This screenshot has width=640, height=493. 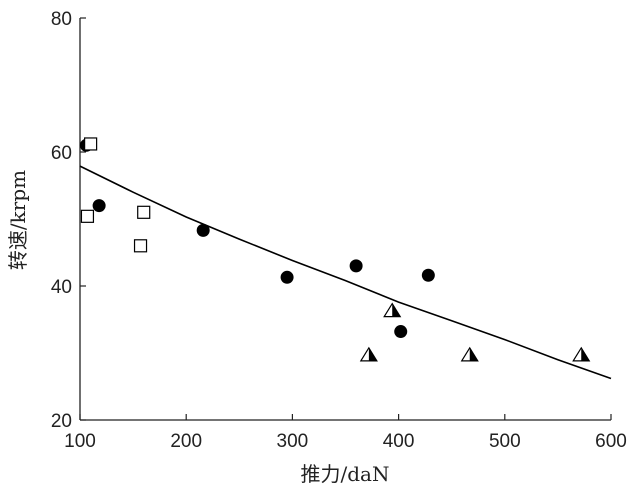 I want to click on y-axis-title: 转速/krpm, so click(x=18, y=220).